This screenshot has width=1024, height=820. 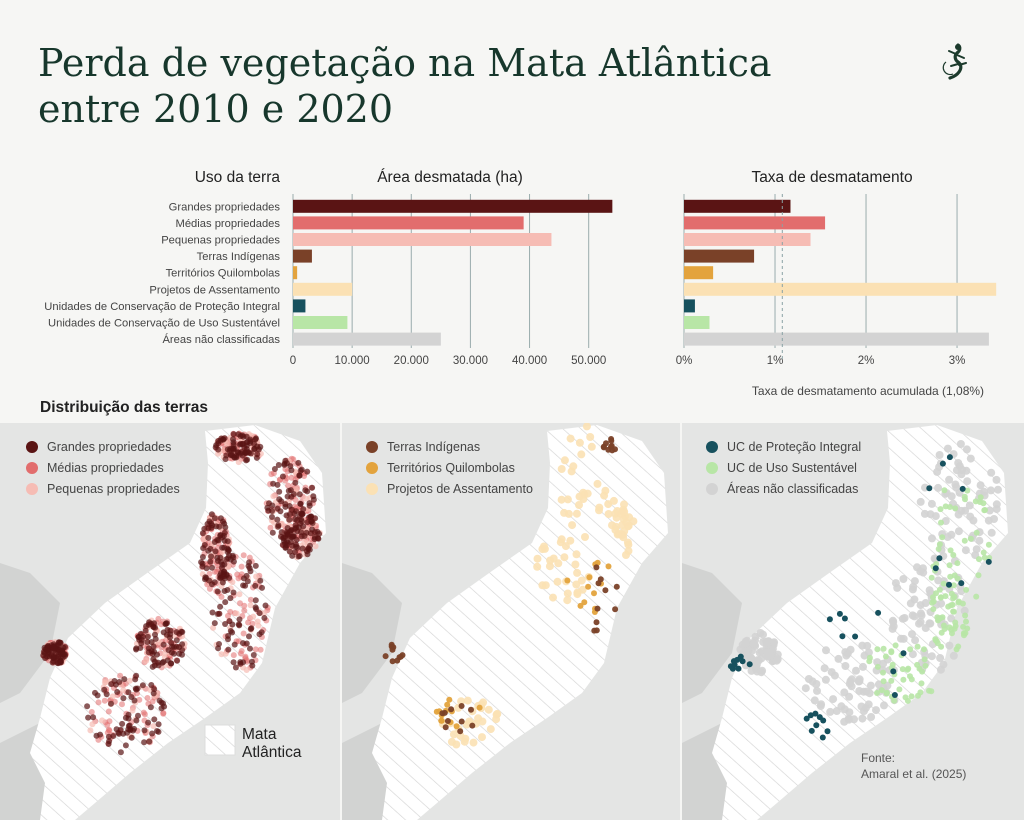 I want to click on legend-label: Projetos de Assentamento, so click(x=460, y=488).